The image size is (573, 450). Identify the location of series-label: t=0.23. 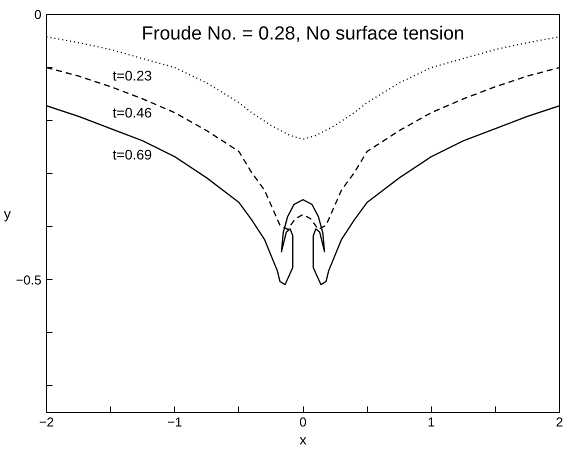
(132, 76).